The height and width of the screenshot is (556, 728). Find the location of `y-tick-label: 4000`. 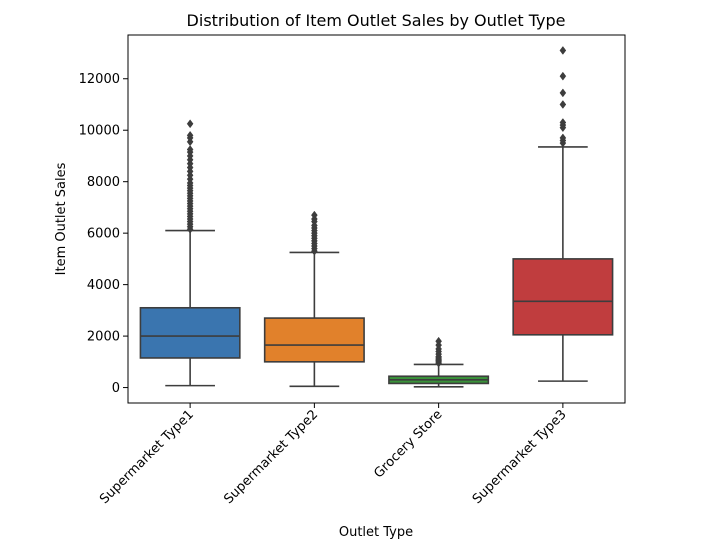

y-tick-label: 4000 is located at coordinates (103, 285).